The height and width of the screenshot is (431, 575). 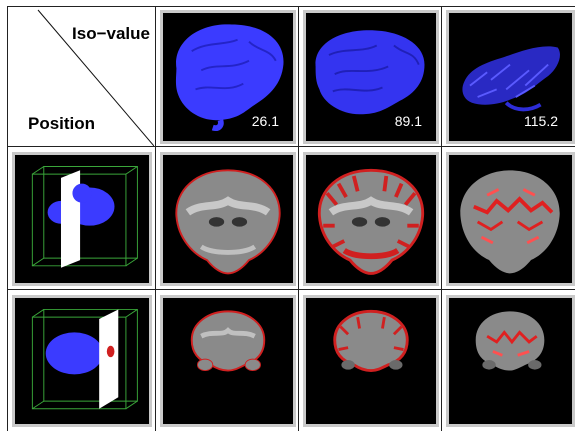 What do you see at coordinates (95, 77) in the screenshot?
I see `diagonal-divider` at bounding box center [95, 77].